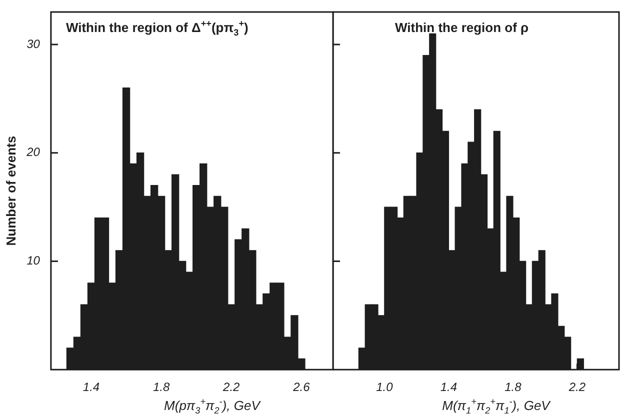  What do you see at coordinates (33, 152) in the screenshot?
I see `y-tick-label: 20` at bounding box center [33, 152].